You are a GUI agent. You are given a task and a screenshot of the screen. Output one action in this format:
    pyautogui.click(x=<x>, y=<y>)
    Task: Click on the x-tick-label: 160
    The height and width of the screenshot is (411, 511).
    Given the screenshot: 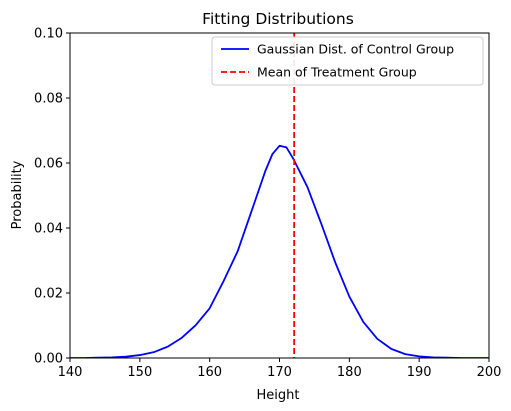 What is the action you would take?
    pyautogui.click(x=209, y=372)
    